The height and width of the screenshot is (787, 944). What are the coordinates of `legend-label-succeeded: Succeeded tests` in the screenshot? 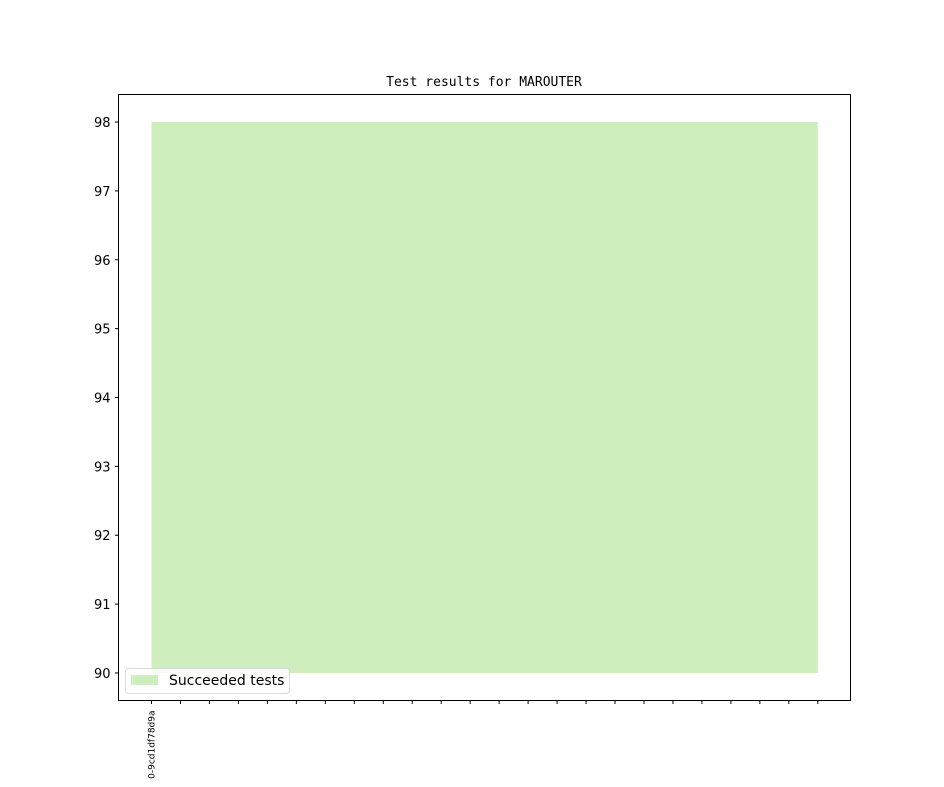 It's located at (226, 681).